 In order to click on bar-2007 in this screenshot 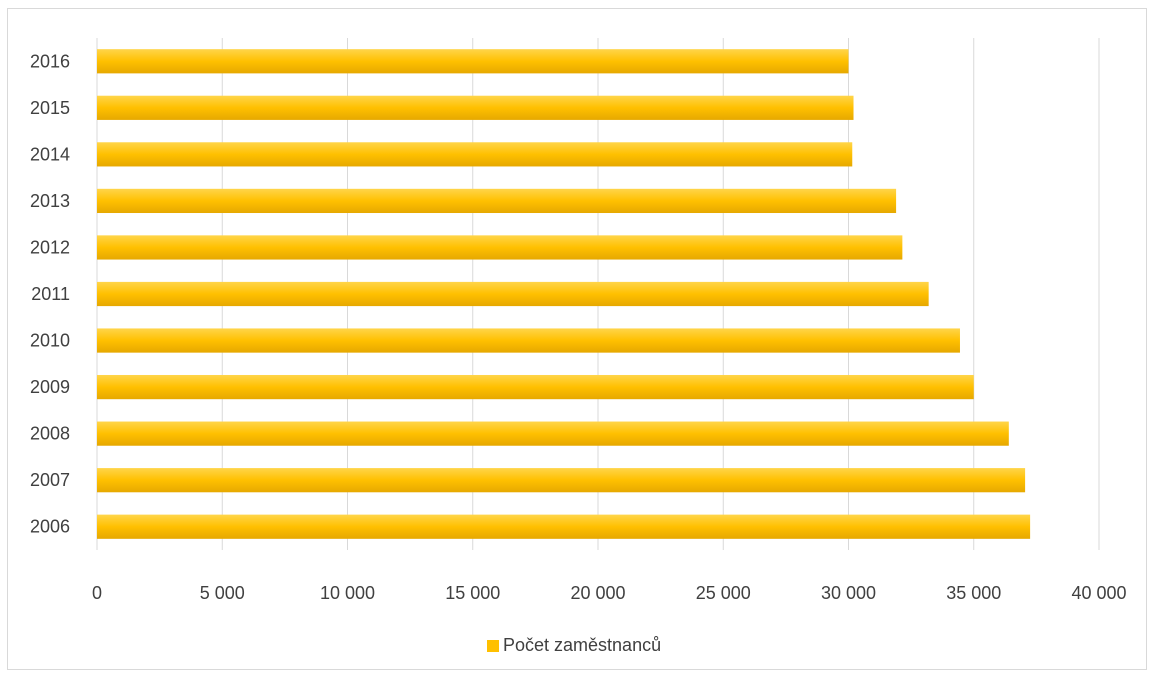, I will do `click(561, 480)`.